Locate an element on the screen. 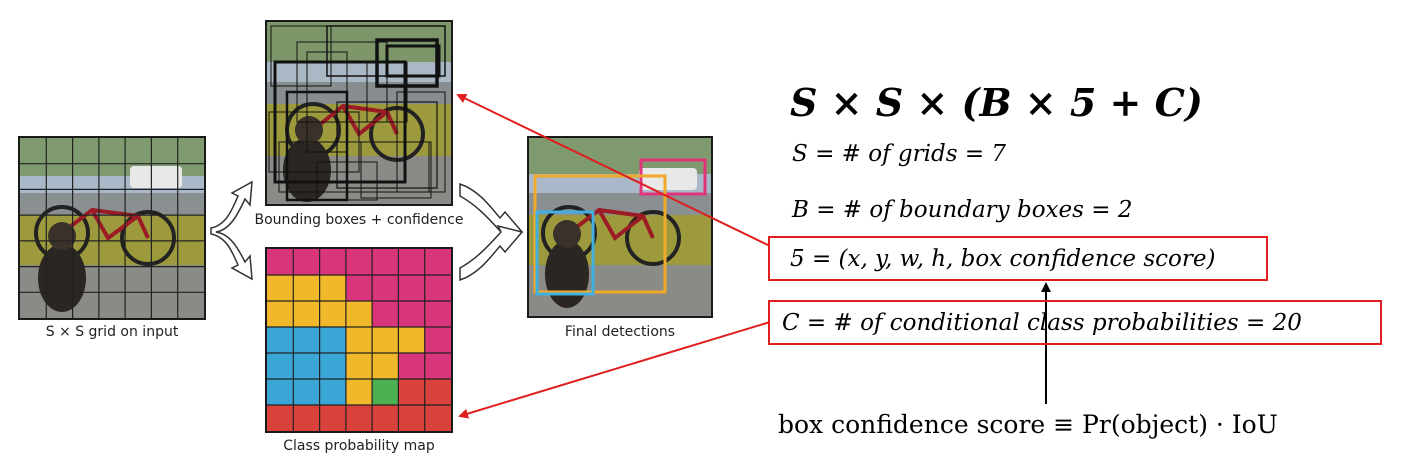 The image size is (1404, 474). dog-bicycle-photo-final is located at coordinates (620, 227).